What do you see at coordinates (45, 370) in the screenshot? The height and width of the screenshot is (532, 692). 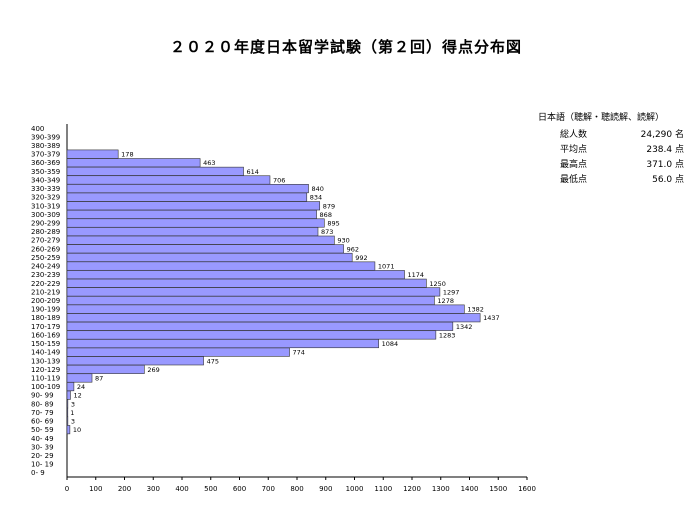 I see `y-tick-label: 120-129` at bounding box center [45, 370].